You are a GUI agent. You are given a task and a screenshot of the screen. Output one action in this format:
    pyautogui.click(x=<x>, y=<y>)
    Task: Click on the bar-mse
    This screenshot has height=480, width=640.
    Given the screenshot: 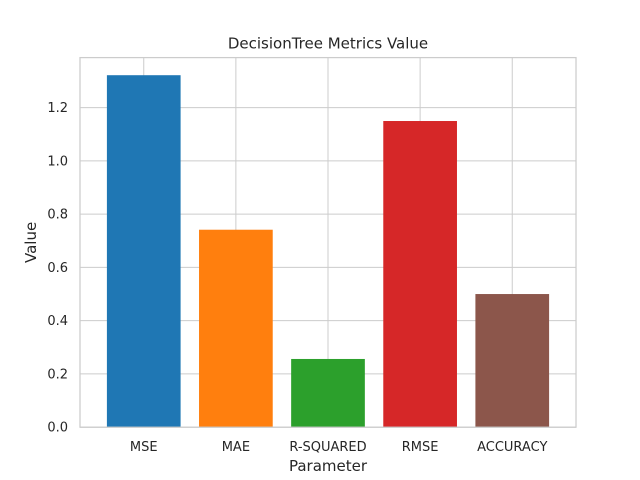 What is the action you would take?
    pyautogui.click(x=143, y=251)
    